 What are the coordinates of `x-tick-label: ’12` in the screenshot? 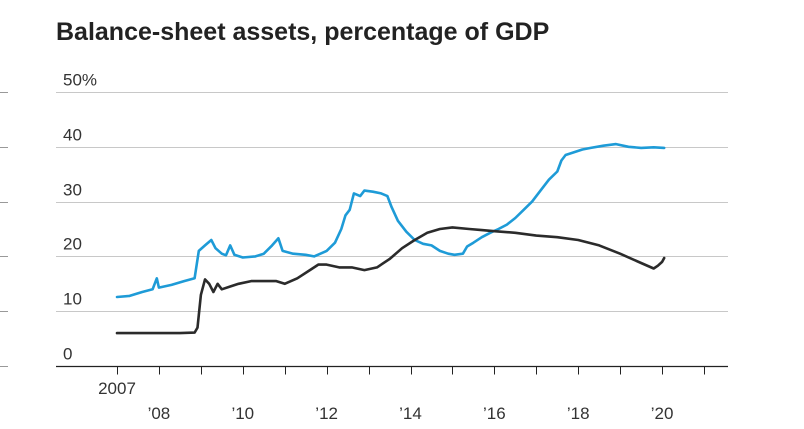 It's located at (326, 413).